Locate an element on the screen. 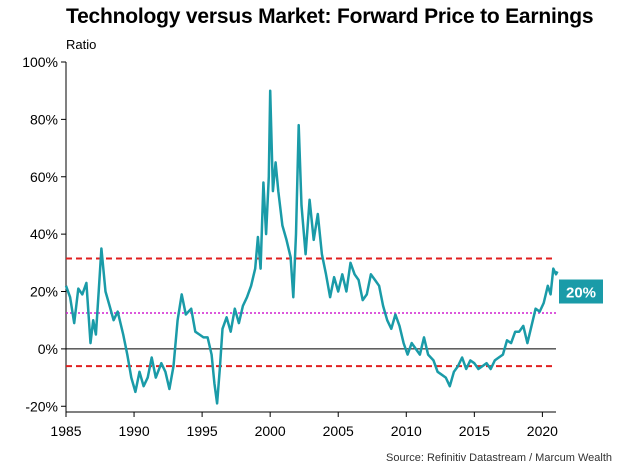  x-tick-label: 2005 is located at coordinates (338, 431).